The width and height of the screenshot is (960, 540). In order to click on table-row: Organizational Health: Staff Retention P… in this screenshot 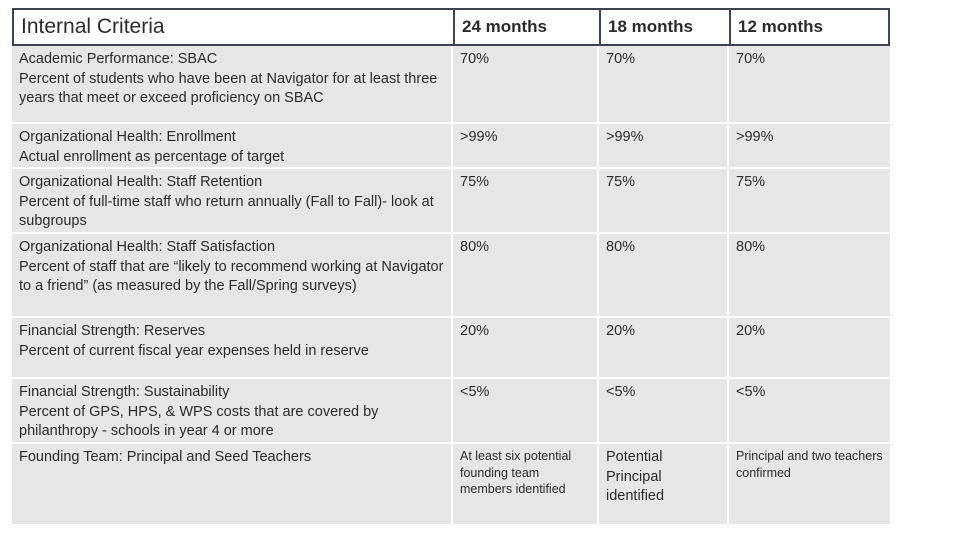, I will do `click(451, 201)`.